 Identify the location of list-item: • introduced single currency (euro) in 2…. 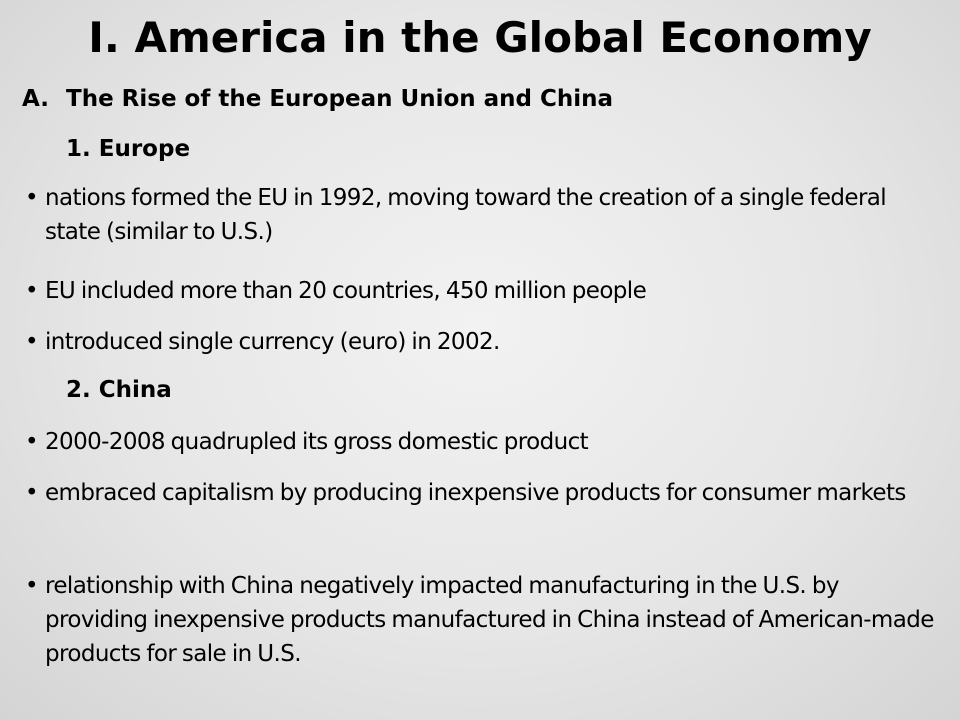
(470, 342).